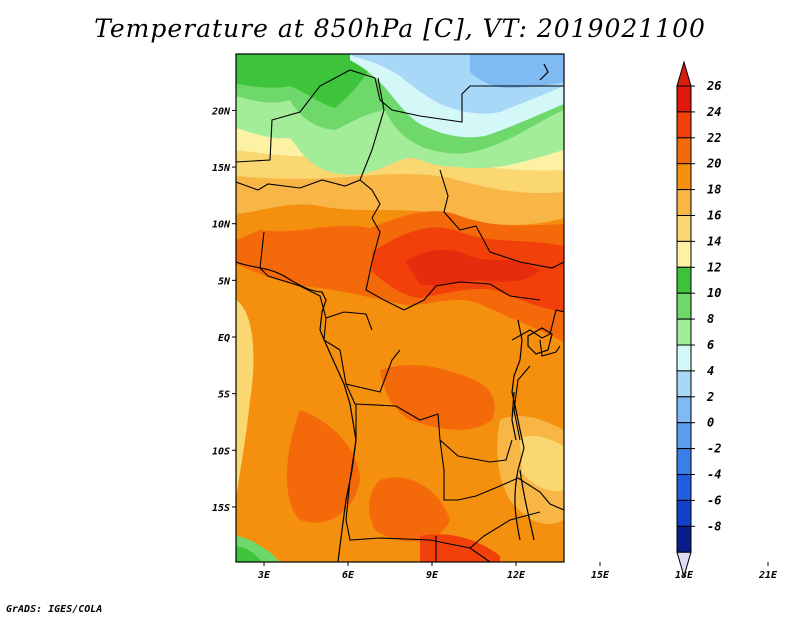 The image size is (800, 618). I want to click on colorbar-label: 20, so click(713, 164).